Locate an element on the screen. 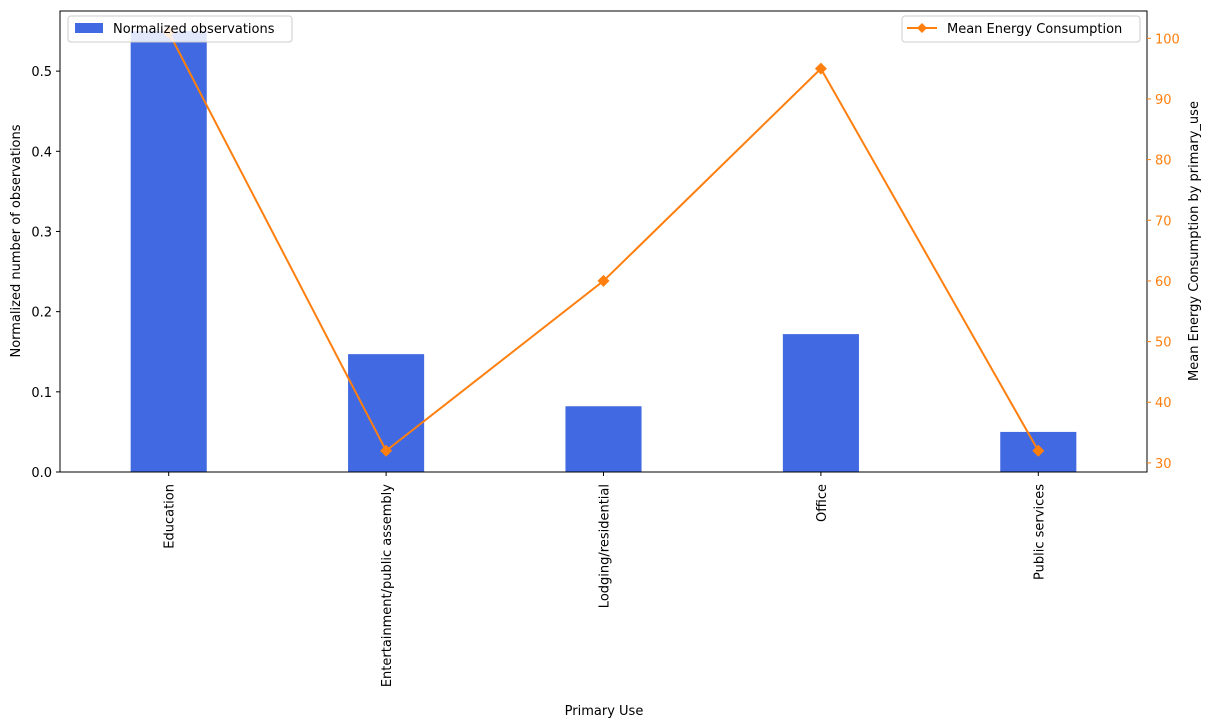 Image resolution: width=1212 pixels, height=728 pixels. left-tick-label: 0.4 is located at coordinates (41, 152).